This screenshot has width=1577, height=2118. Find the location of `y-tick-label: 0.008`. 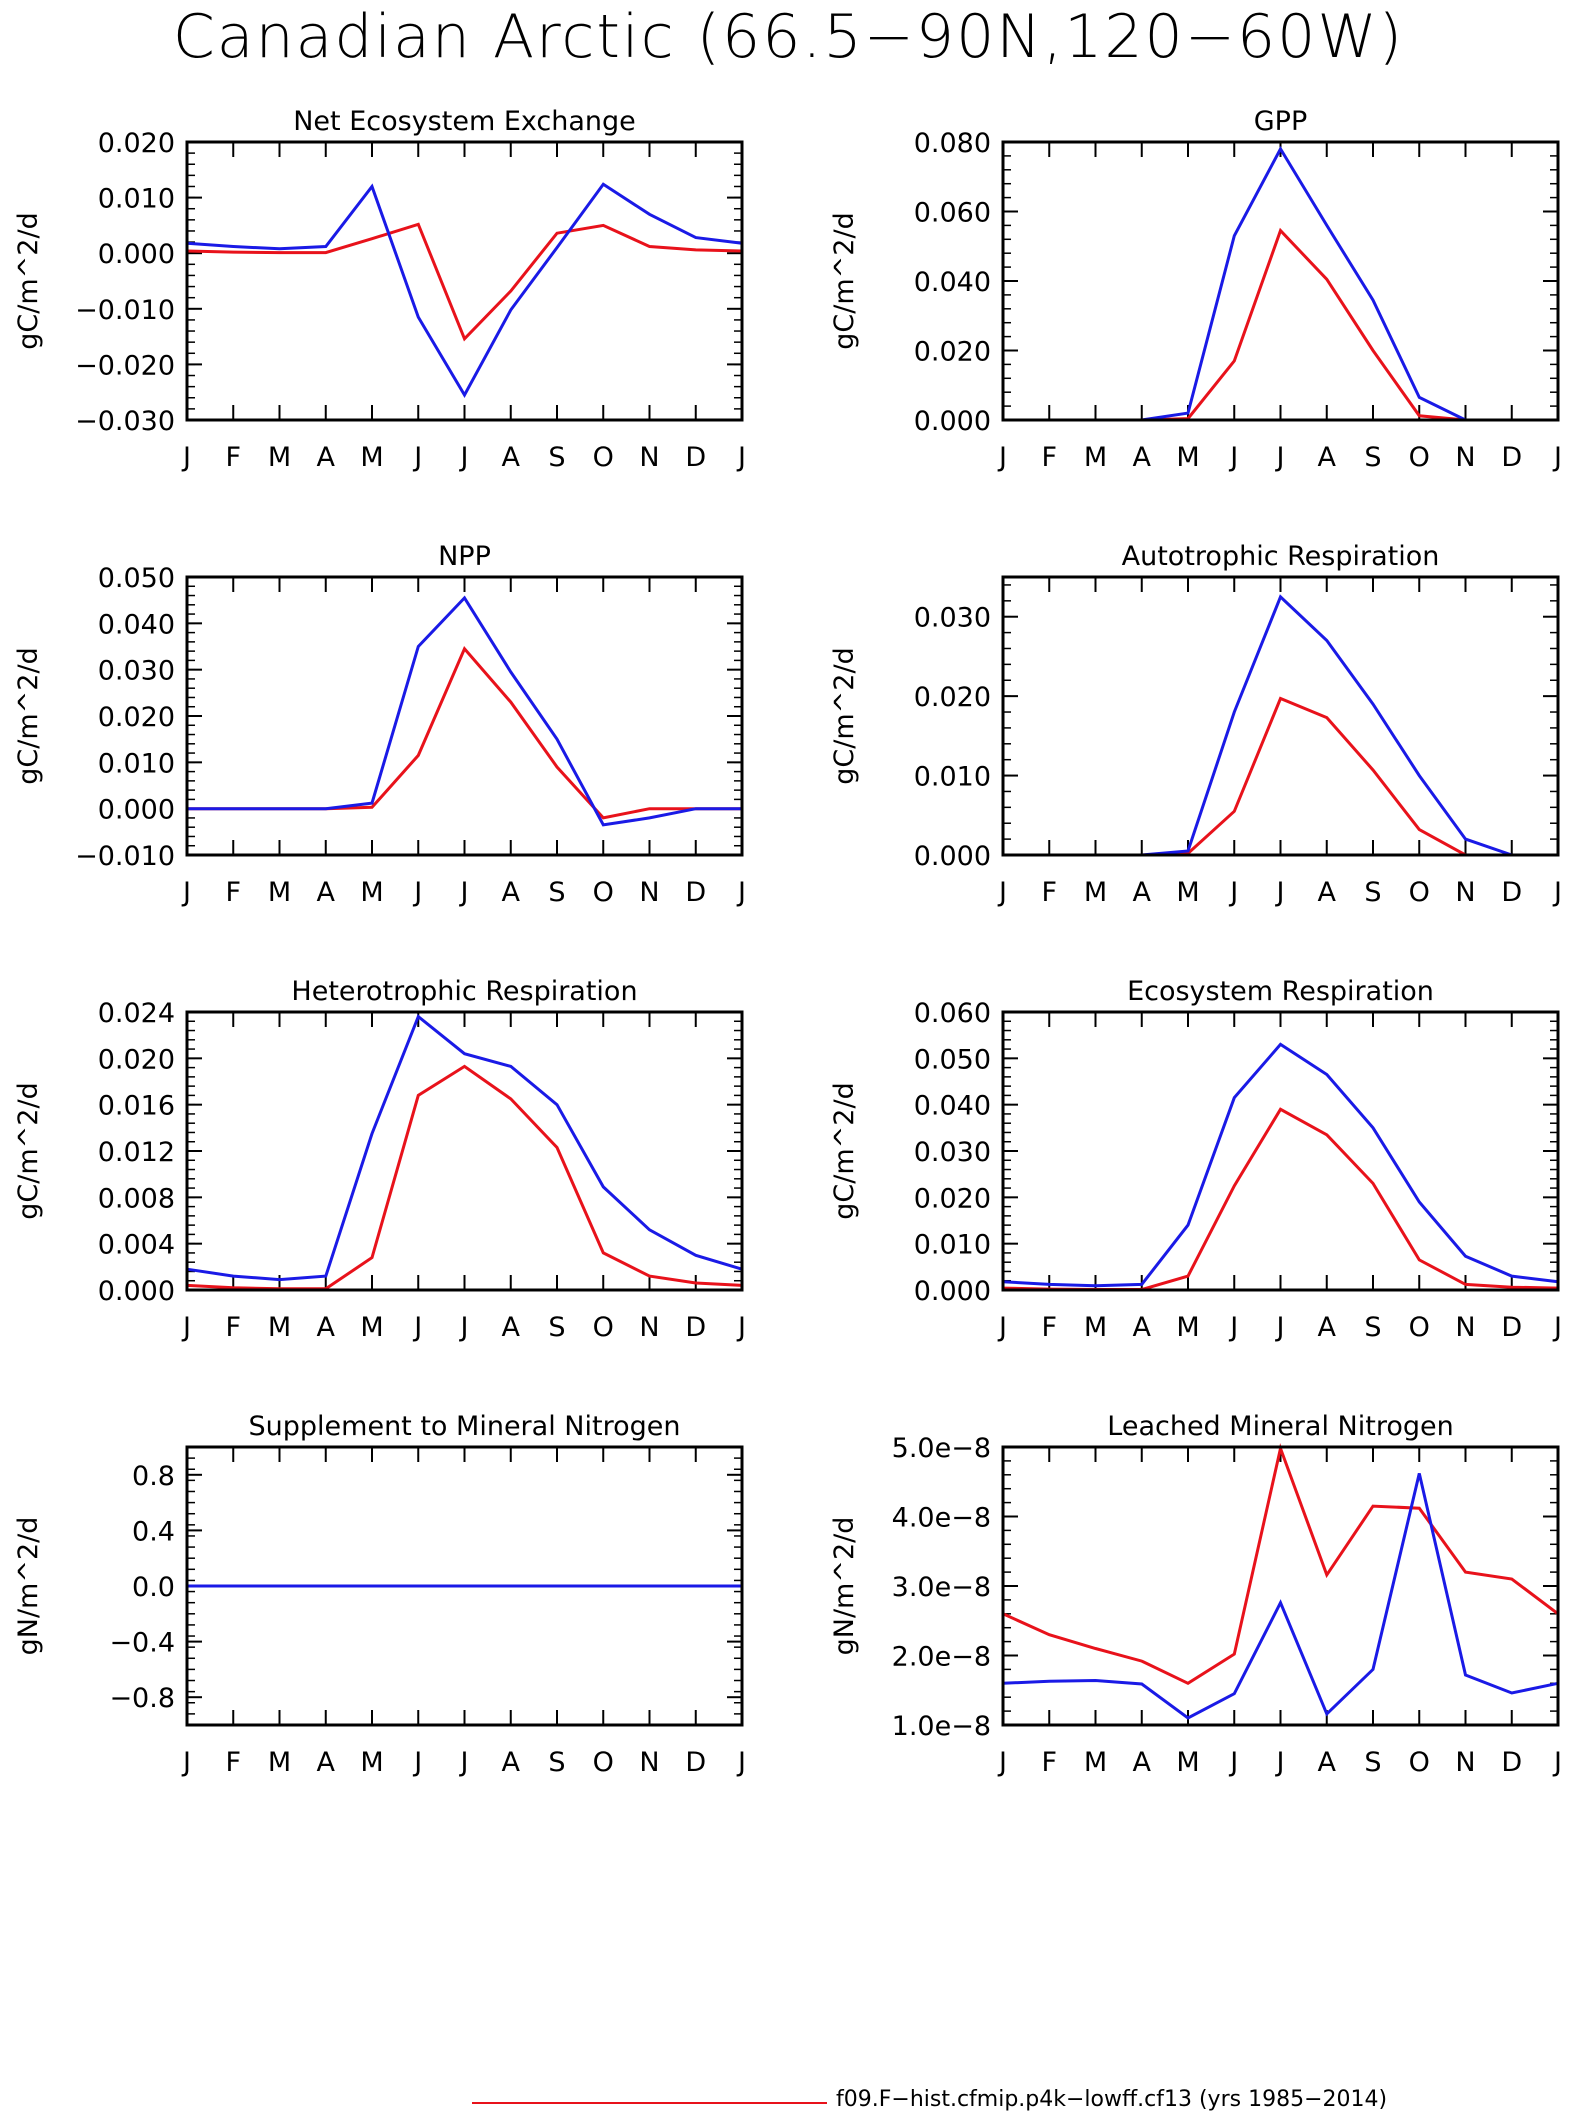

y-tick-label: 0.008 is located at coordinates (136, 1198).